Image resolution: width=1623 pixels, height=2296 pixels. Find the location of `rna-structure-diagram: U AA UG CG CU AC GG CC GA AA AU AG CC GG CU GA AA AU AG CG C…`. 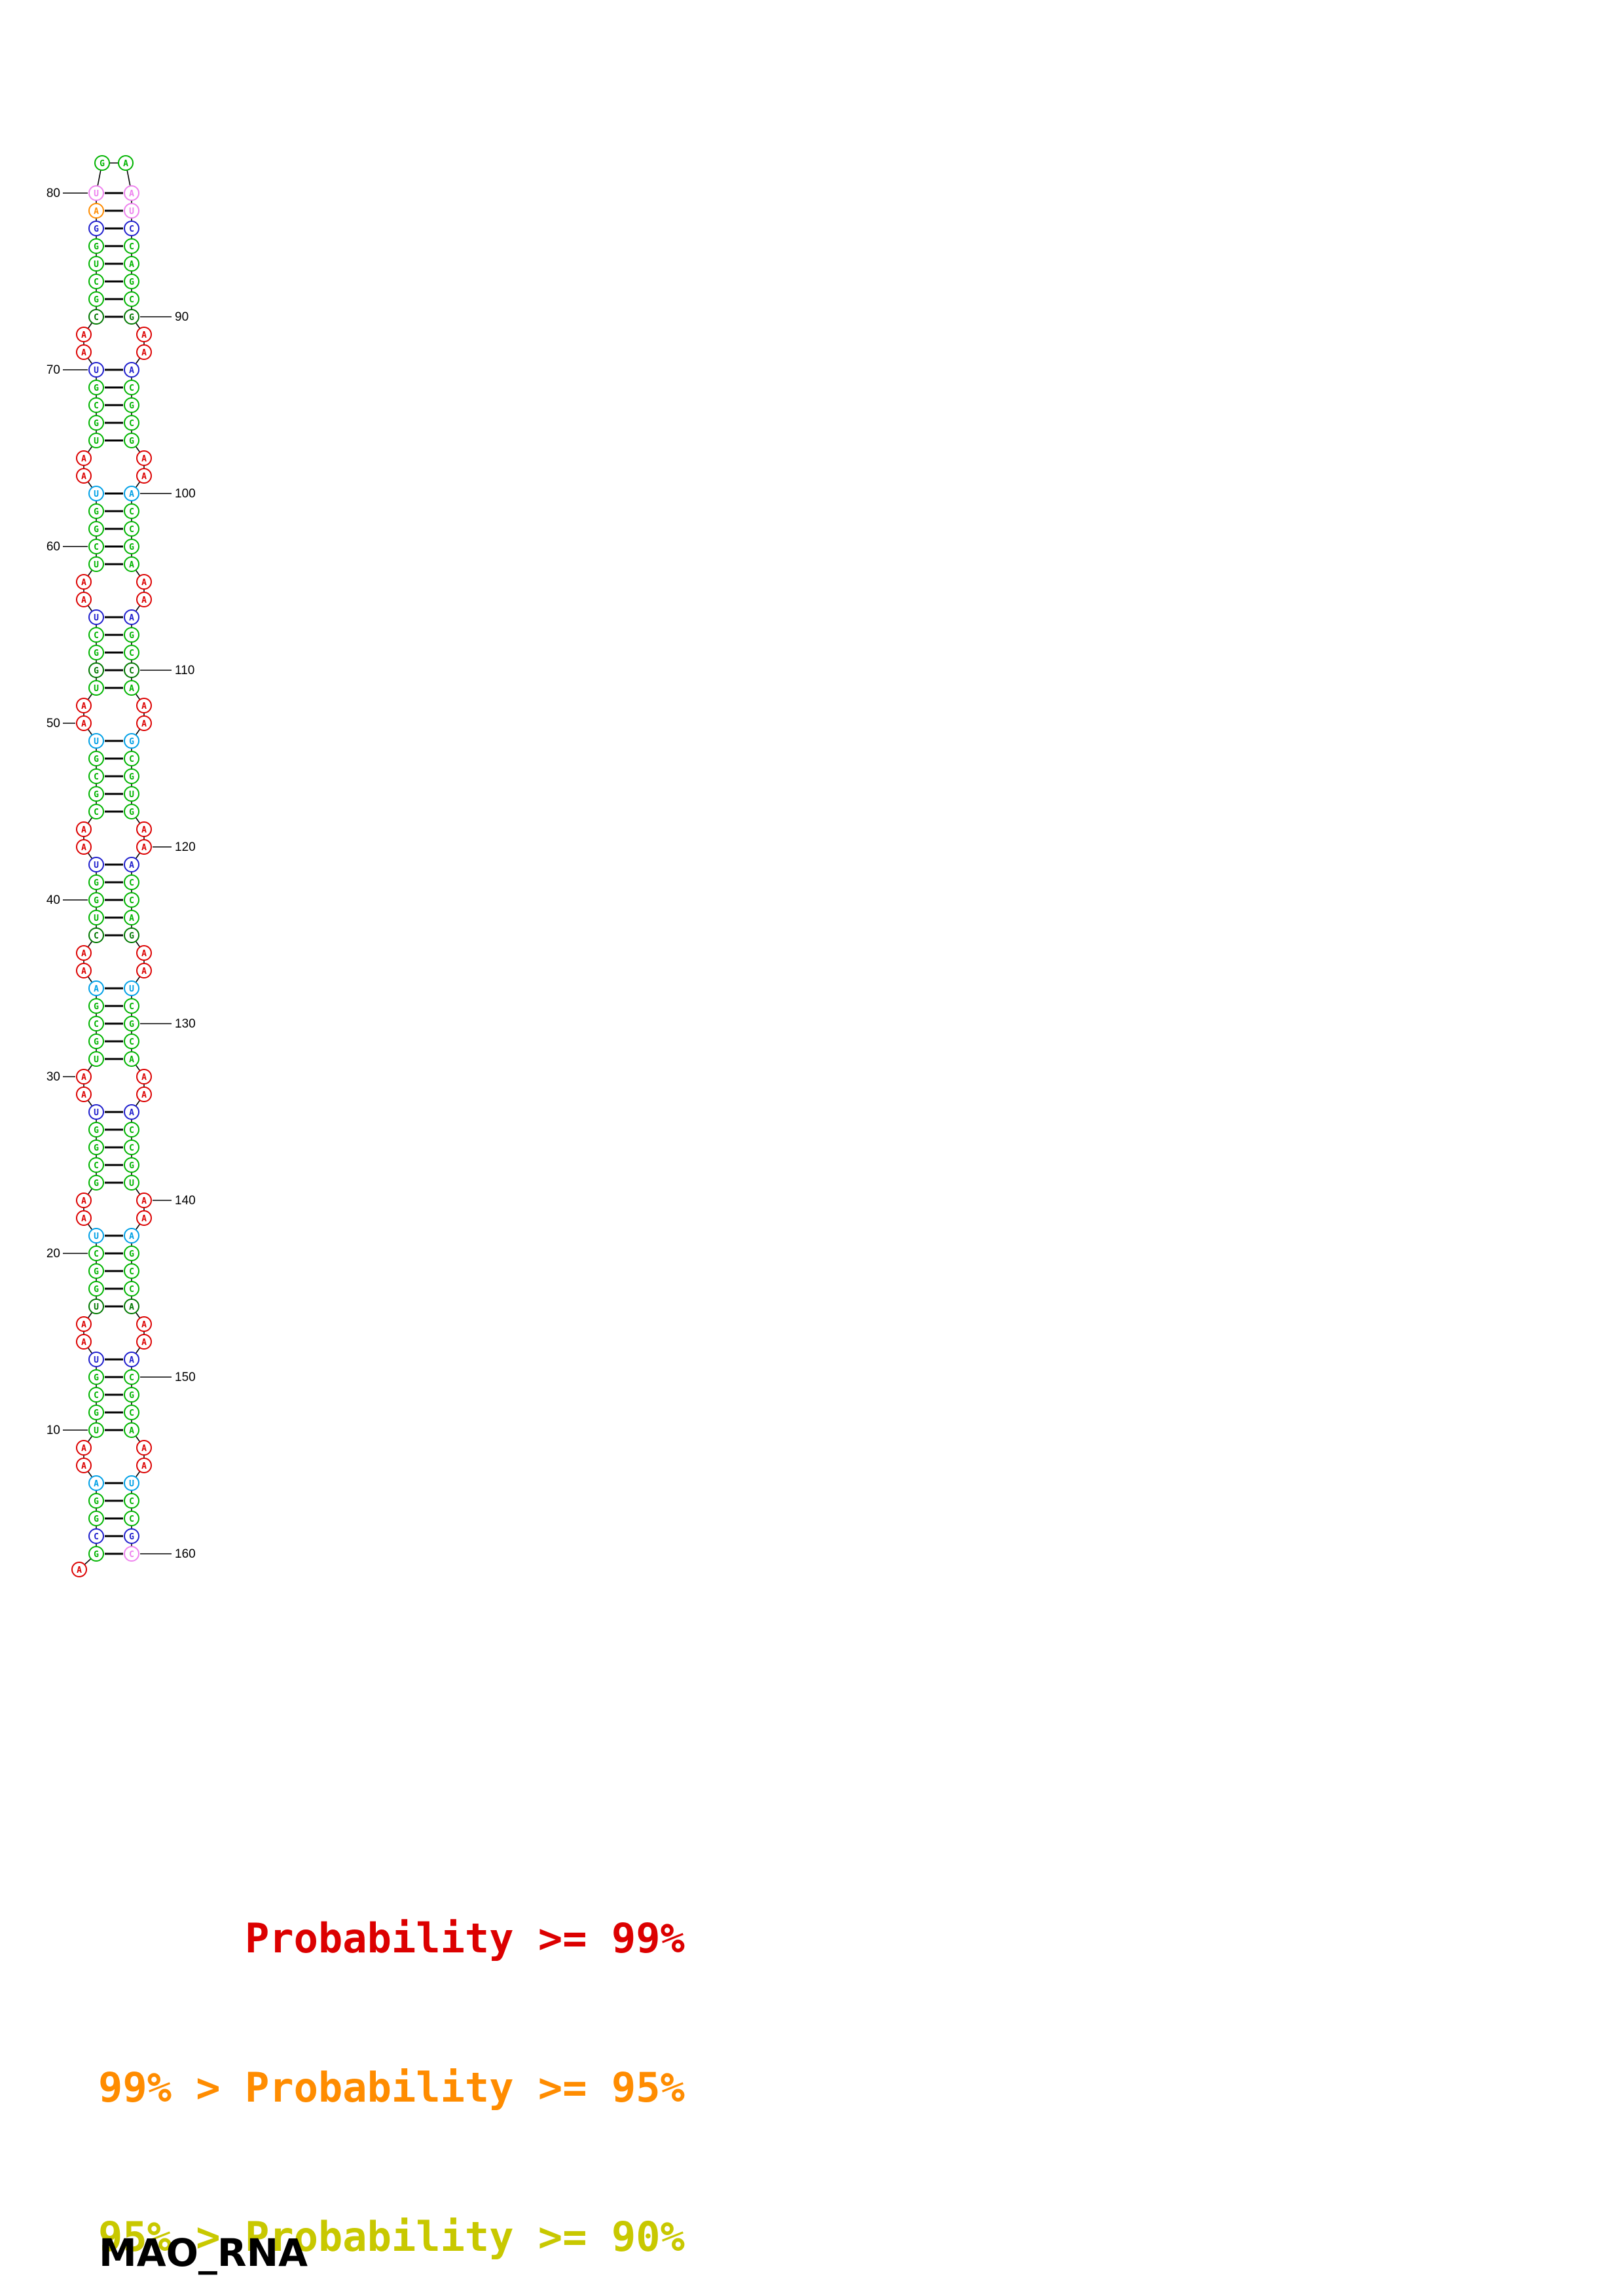

rna-structure-diagram: U AA UG CG CU AC GG CC GA AA AU AG CC GG CU GA AA AU AG CG C… is located at coordinates (121, 866).